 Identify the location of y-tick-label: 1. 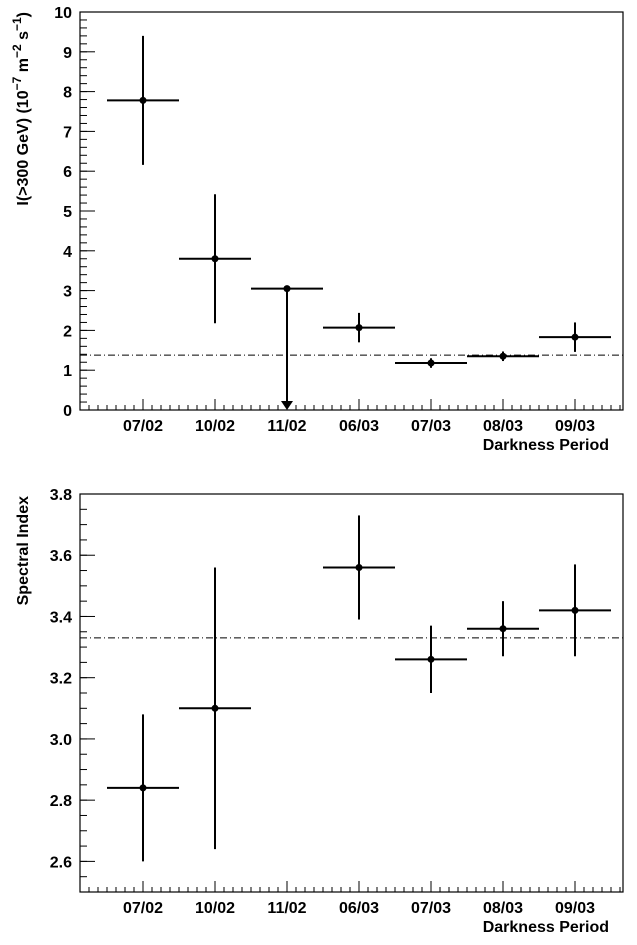
(67, 371).